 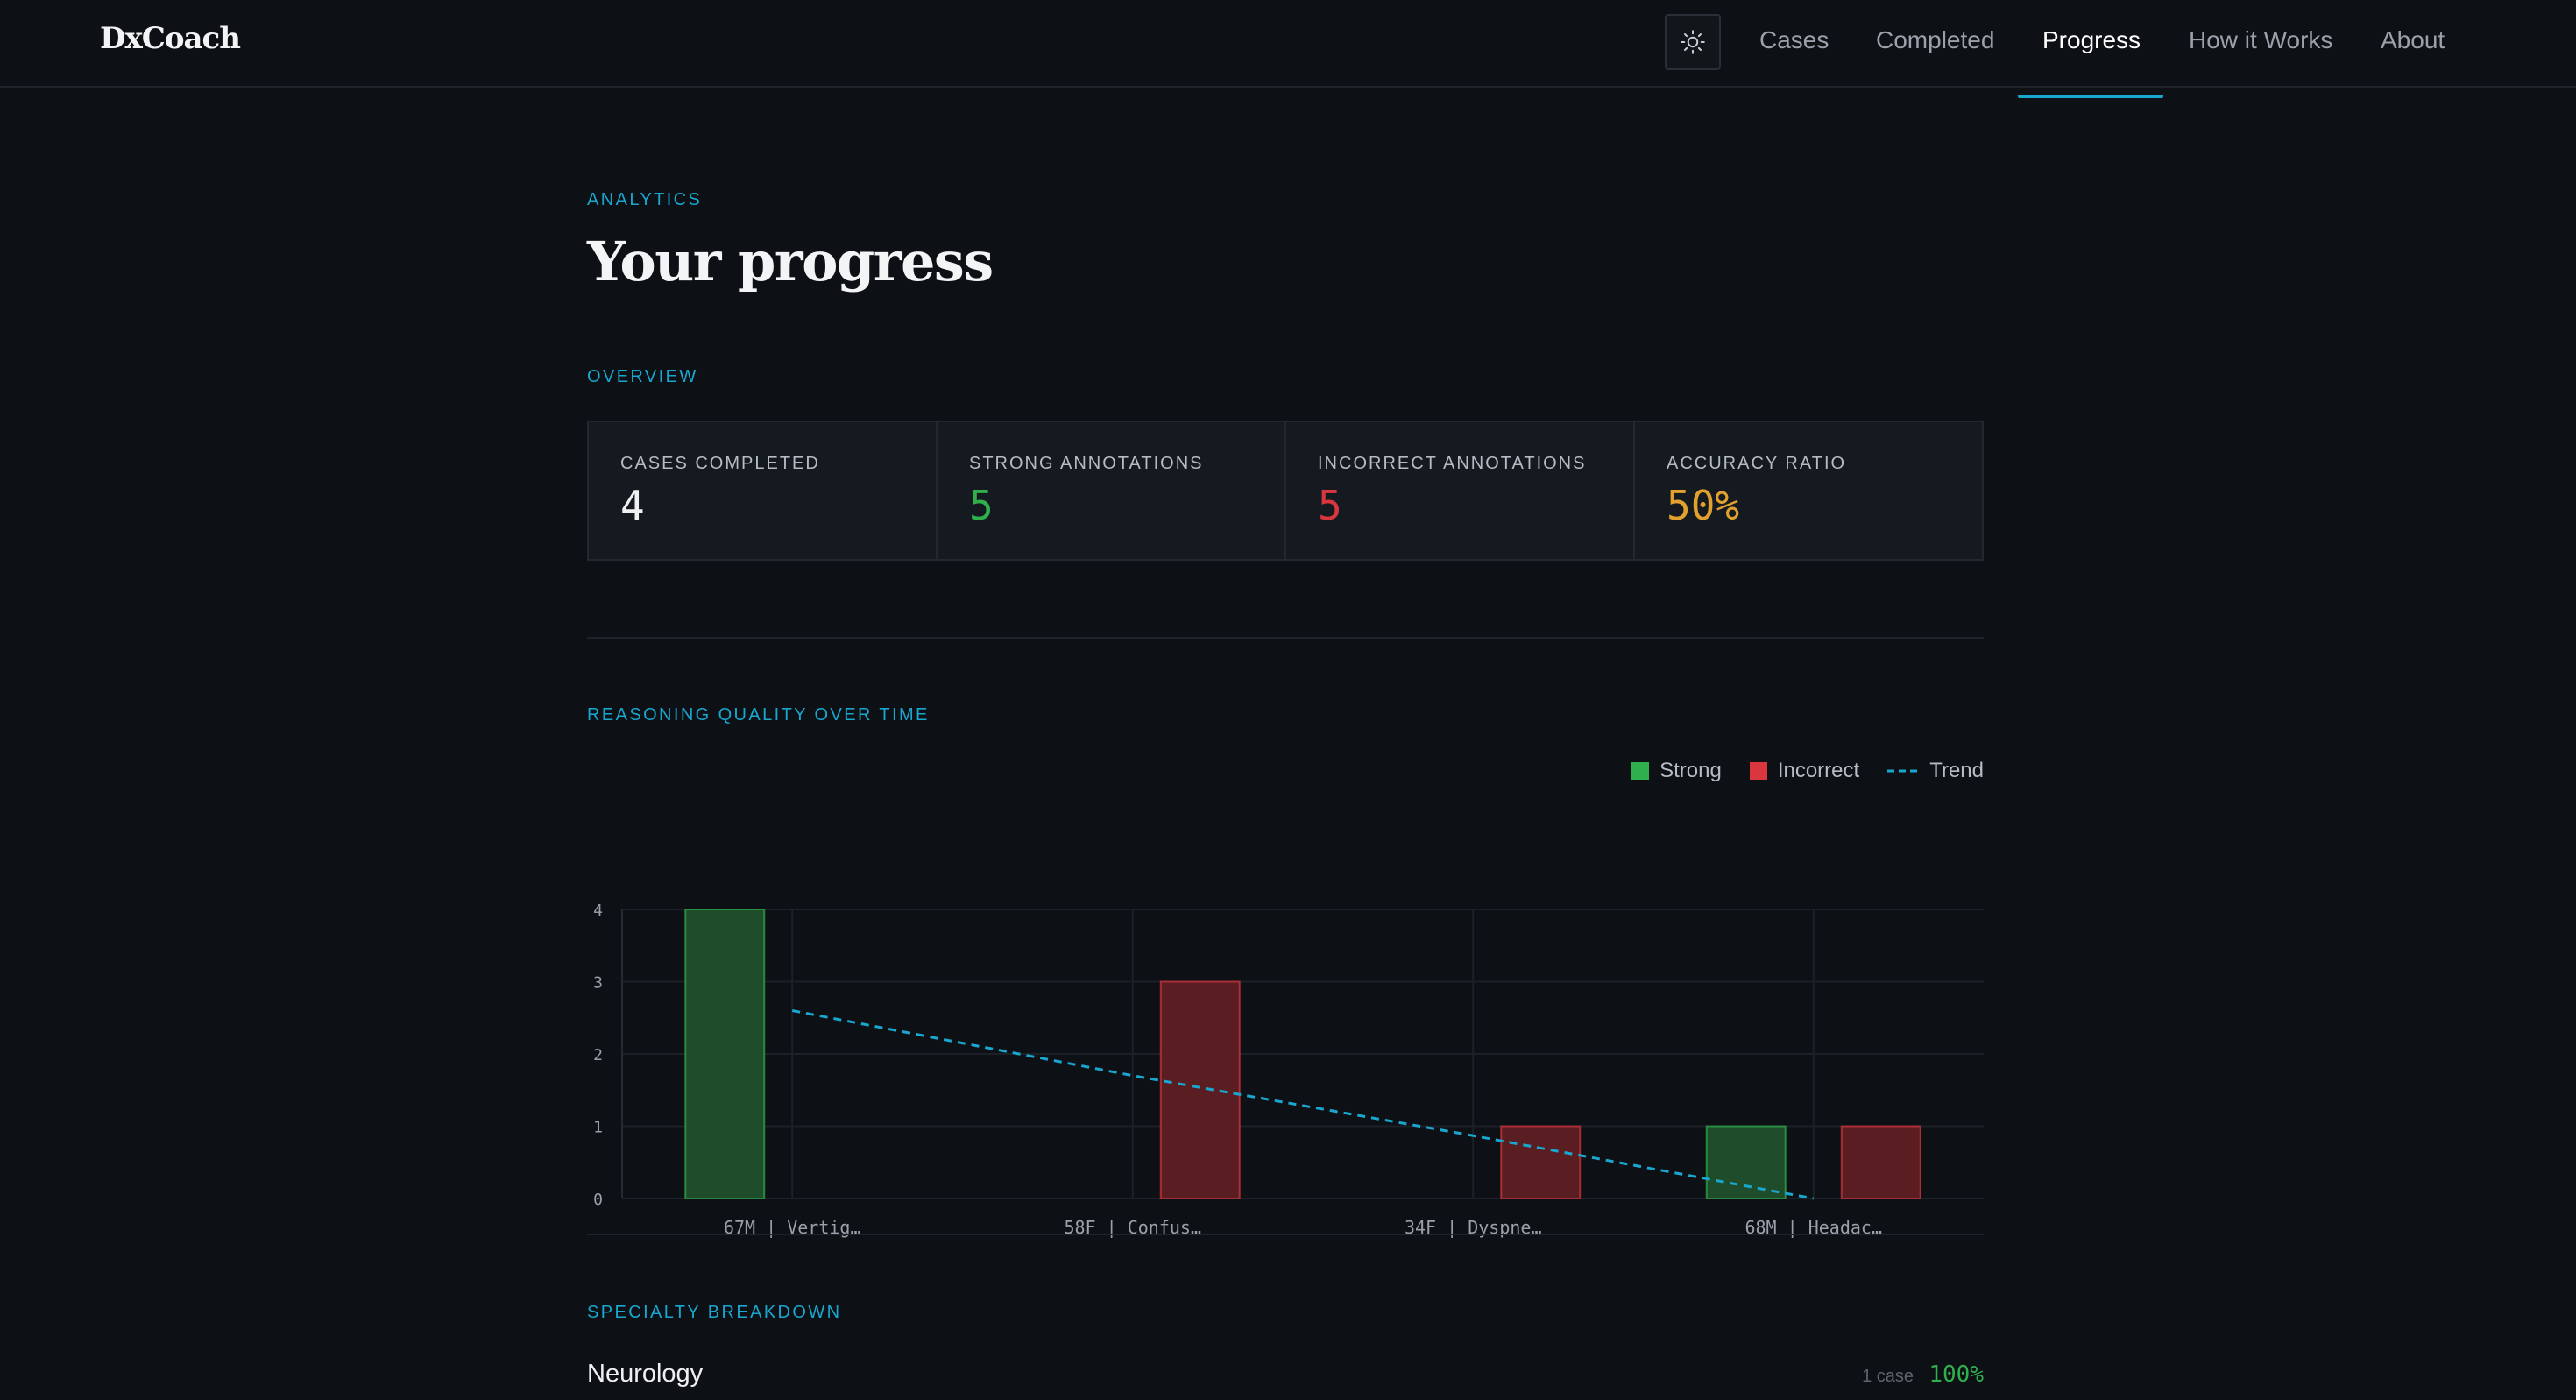 I want to click on specialty-heading: SPECIALTY BREAKDOWN, so click(x=714, y=1312).